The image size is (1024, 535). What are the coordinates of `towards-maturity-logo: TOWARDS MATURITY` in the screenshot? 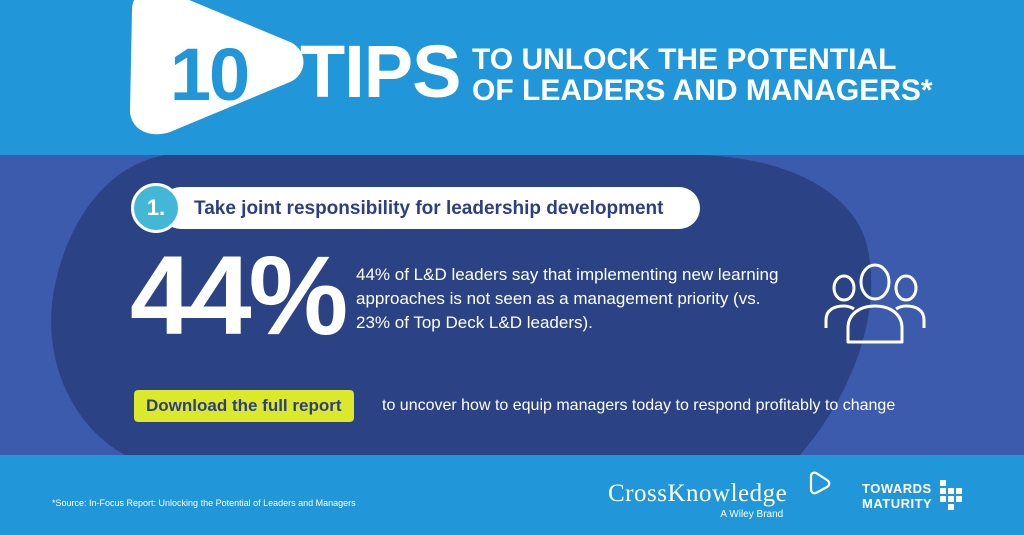 It's located at (897, 496).